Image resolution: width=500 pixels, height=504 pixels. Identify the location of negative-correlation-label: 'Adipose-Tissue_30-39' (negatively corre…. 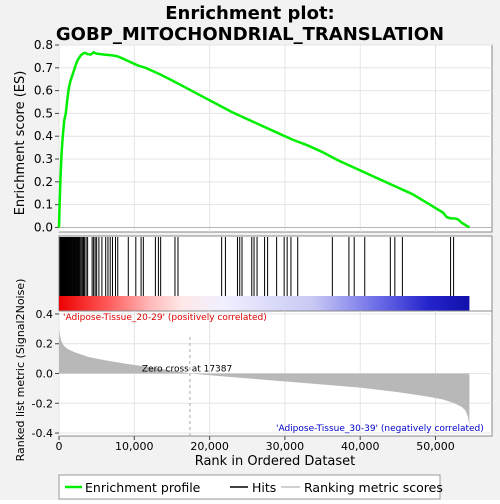
(380, 429).